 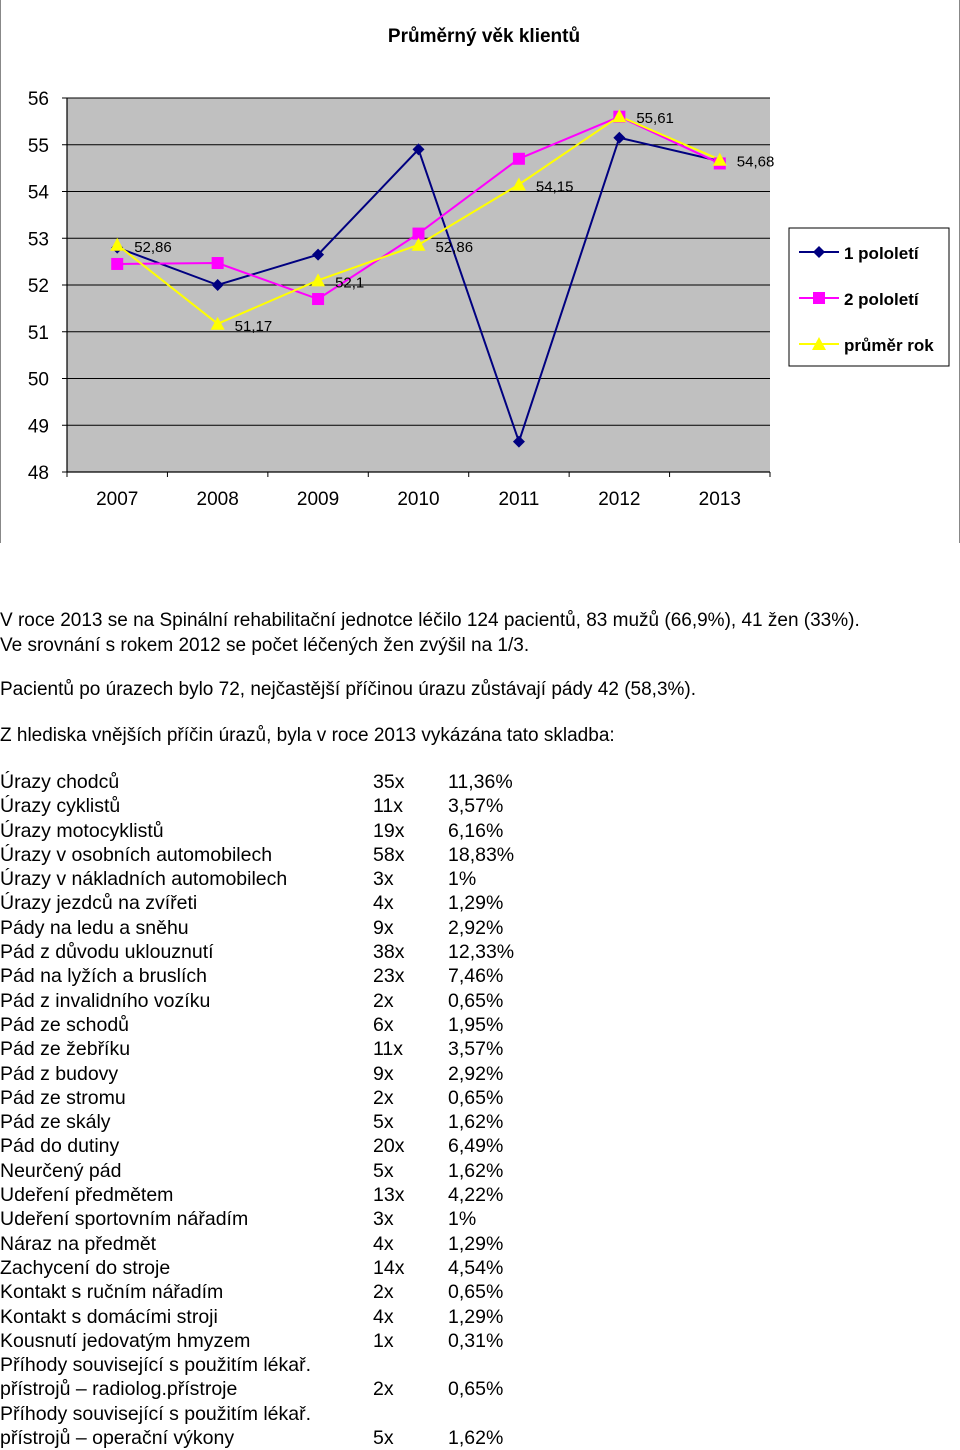 What do you see at coordinates (38, 146) in the screenshot?
I see `y-tick-label: 55` at bounding box center [38, 146].